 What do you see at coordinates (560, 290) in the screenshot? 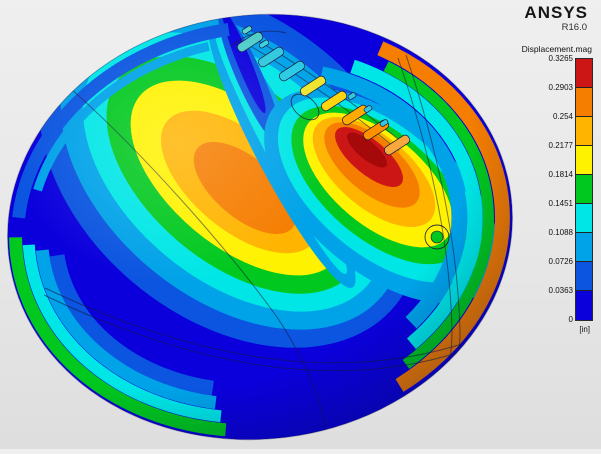
I see `legend-tick-label: 0.0363` at bounding box center [560, 290].